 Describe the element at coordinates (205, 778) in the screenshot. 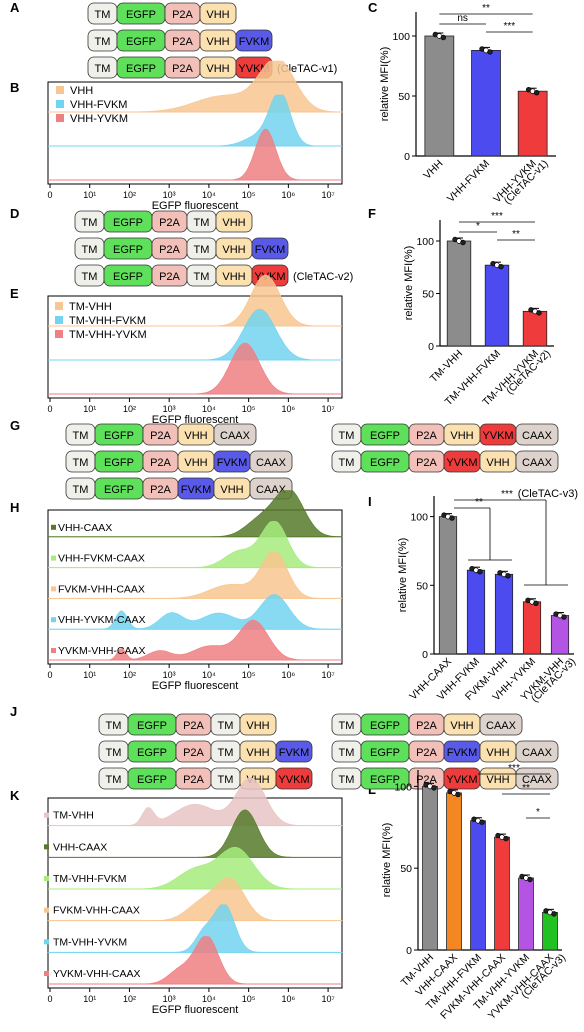

I see `construct-J-left-3: TM EGFP P2A TM VHH YVKM` at that location.